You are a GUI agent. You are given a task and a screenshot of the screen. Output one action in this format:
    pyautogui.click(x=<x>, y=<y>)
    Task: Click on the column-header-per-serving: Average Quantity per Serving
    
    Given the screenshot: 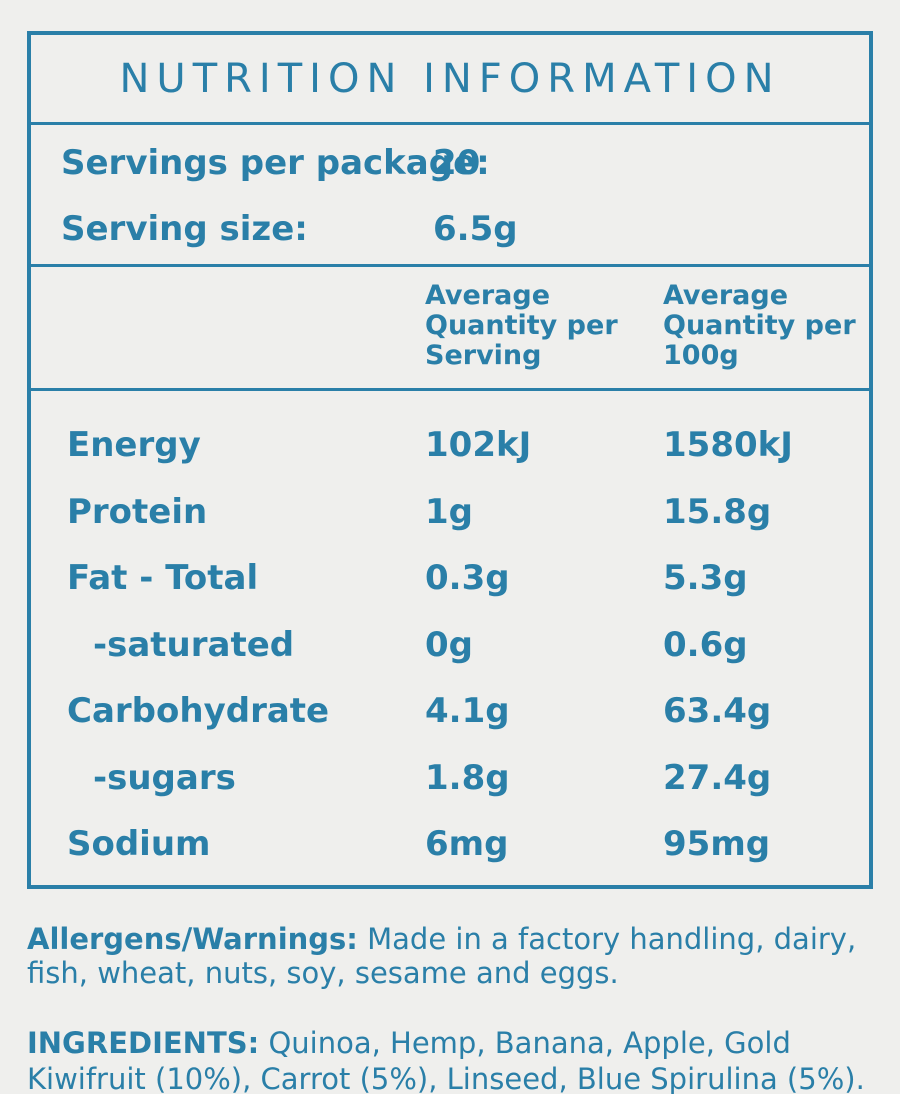 What is the action you would take?
    pyautogui.click(x=521, y=325)
    